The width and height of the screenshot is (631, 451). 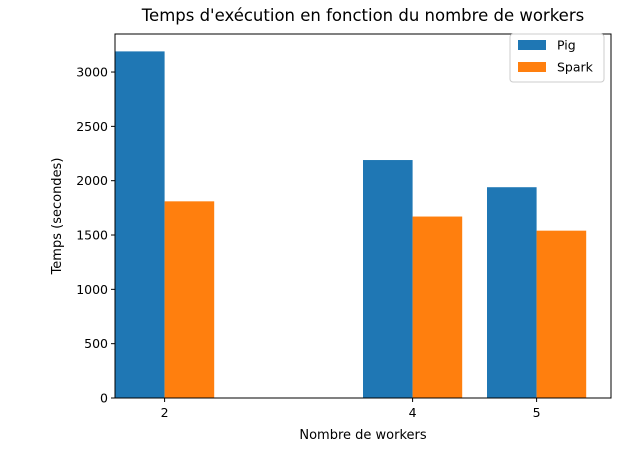 What do you see at coordinates (532, 45) in the screenshot?
I see `legend-swatch-pig` at bounding box center [532, 45].